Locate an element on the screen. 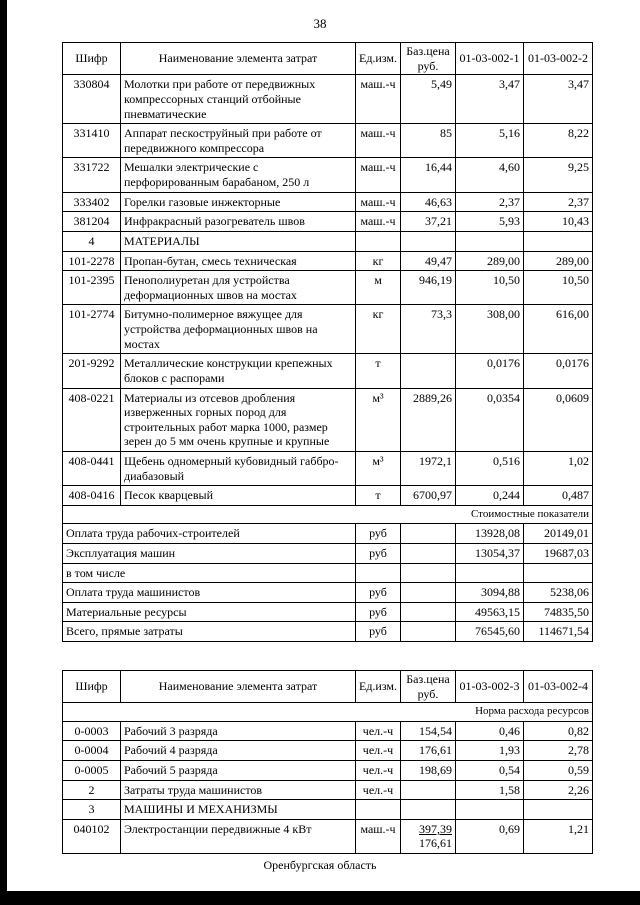 The width and height of the screenshot is (640, 905). header-code: Шифр is located at coordinates (91, 687).